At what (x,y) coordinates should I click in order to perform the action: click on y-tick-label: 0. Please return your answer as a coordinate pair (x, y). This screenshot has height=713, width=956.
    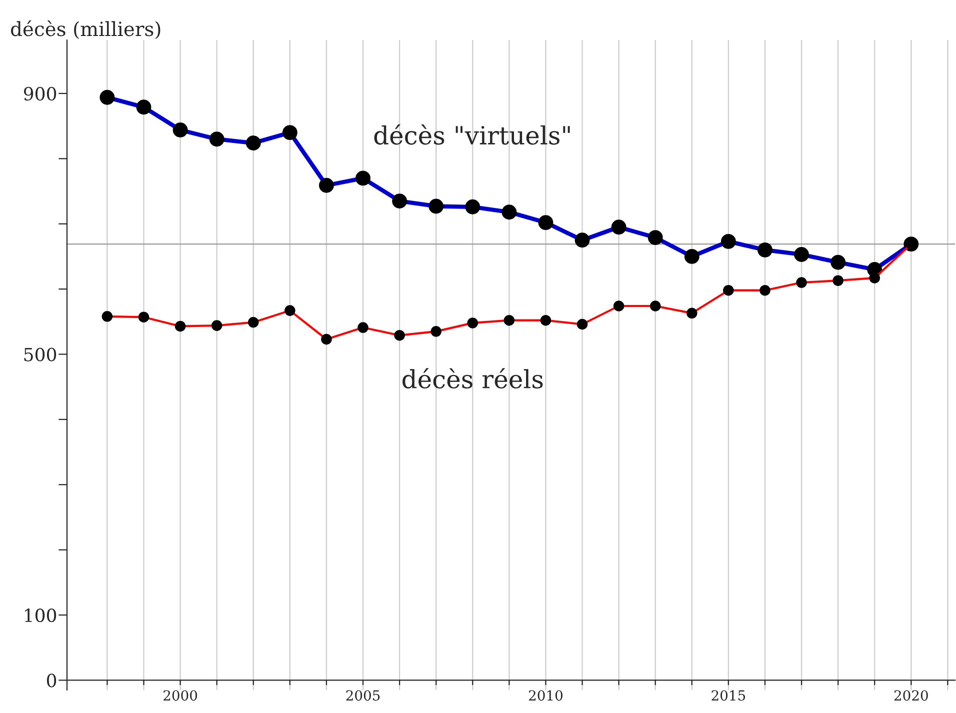
    Looking at the image, I should click on (51, 681).